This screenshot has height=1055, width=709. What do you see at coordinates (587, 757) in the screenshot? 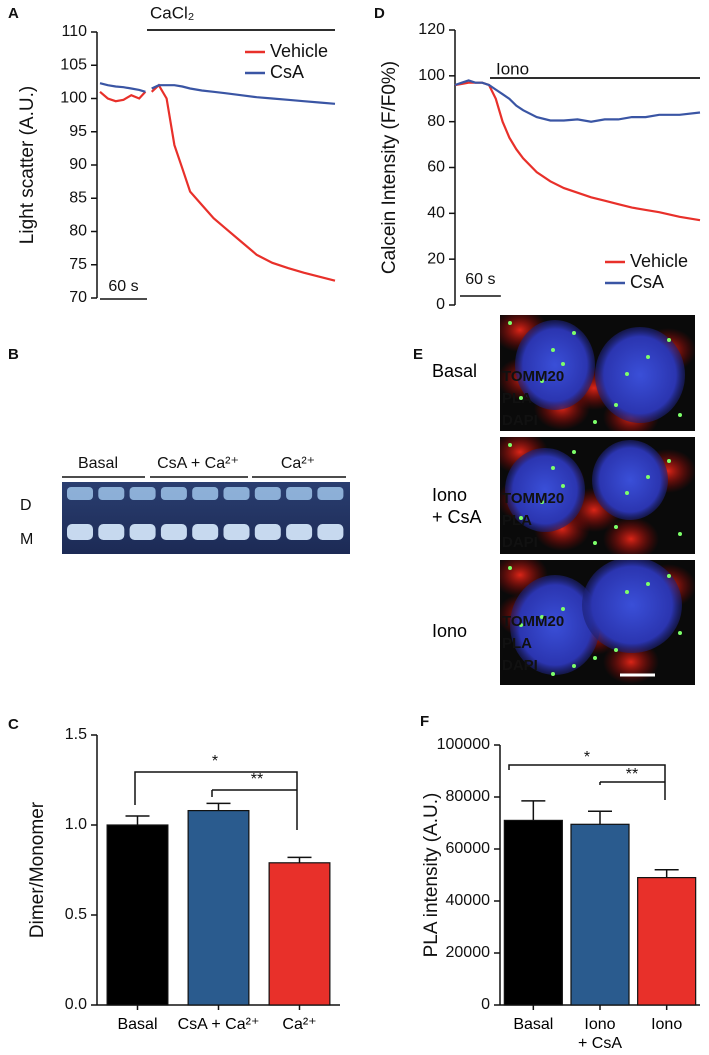
I see `significance: *` at bounding box center [587, 757].